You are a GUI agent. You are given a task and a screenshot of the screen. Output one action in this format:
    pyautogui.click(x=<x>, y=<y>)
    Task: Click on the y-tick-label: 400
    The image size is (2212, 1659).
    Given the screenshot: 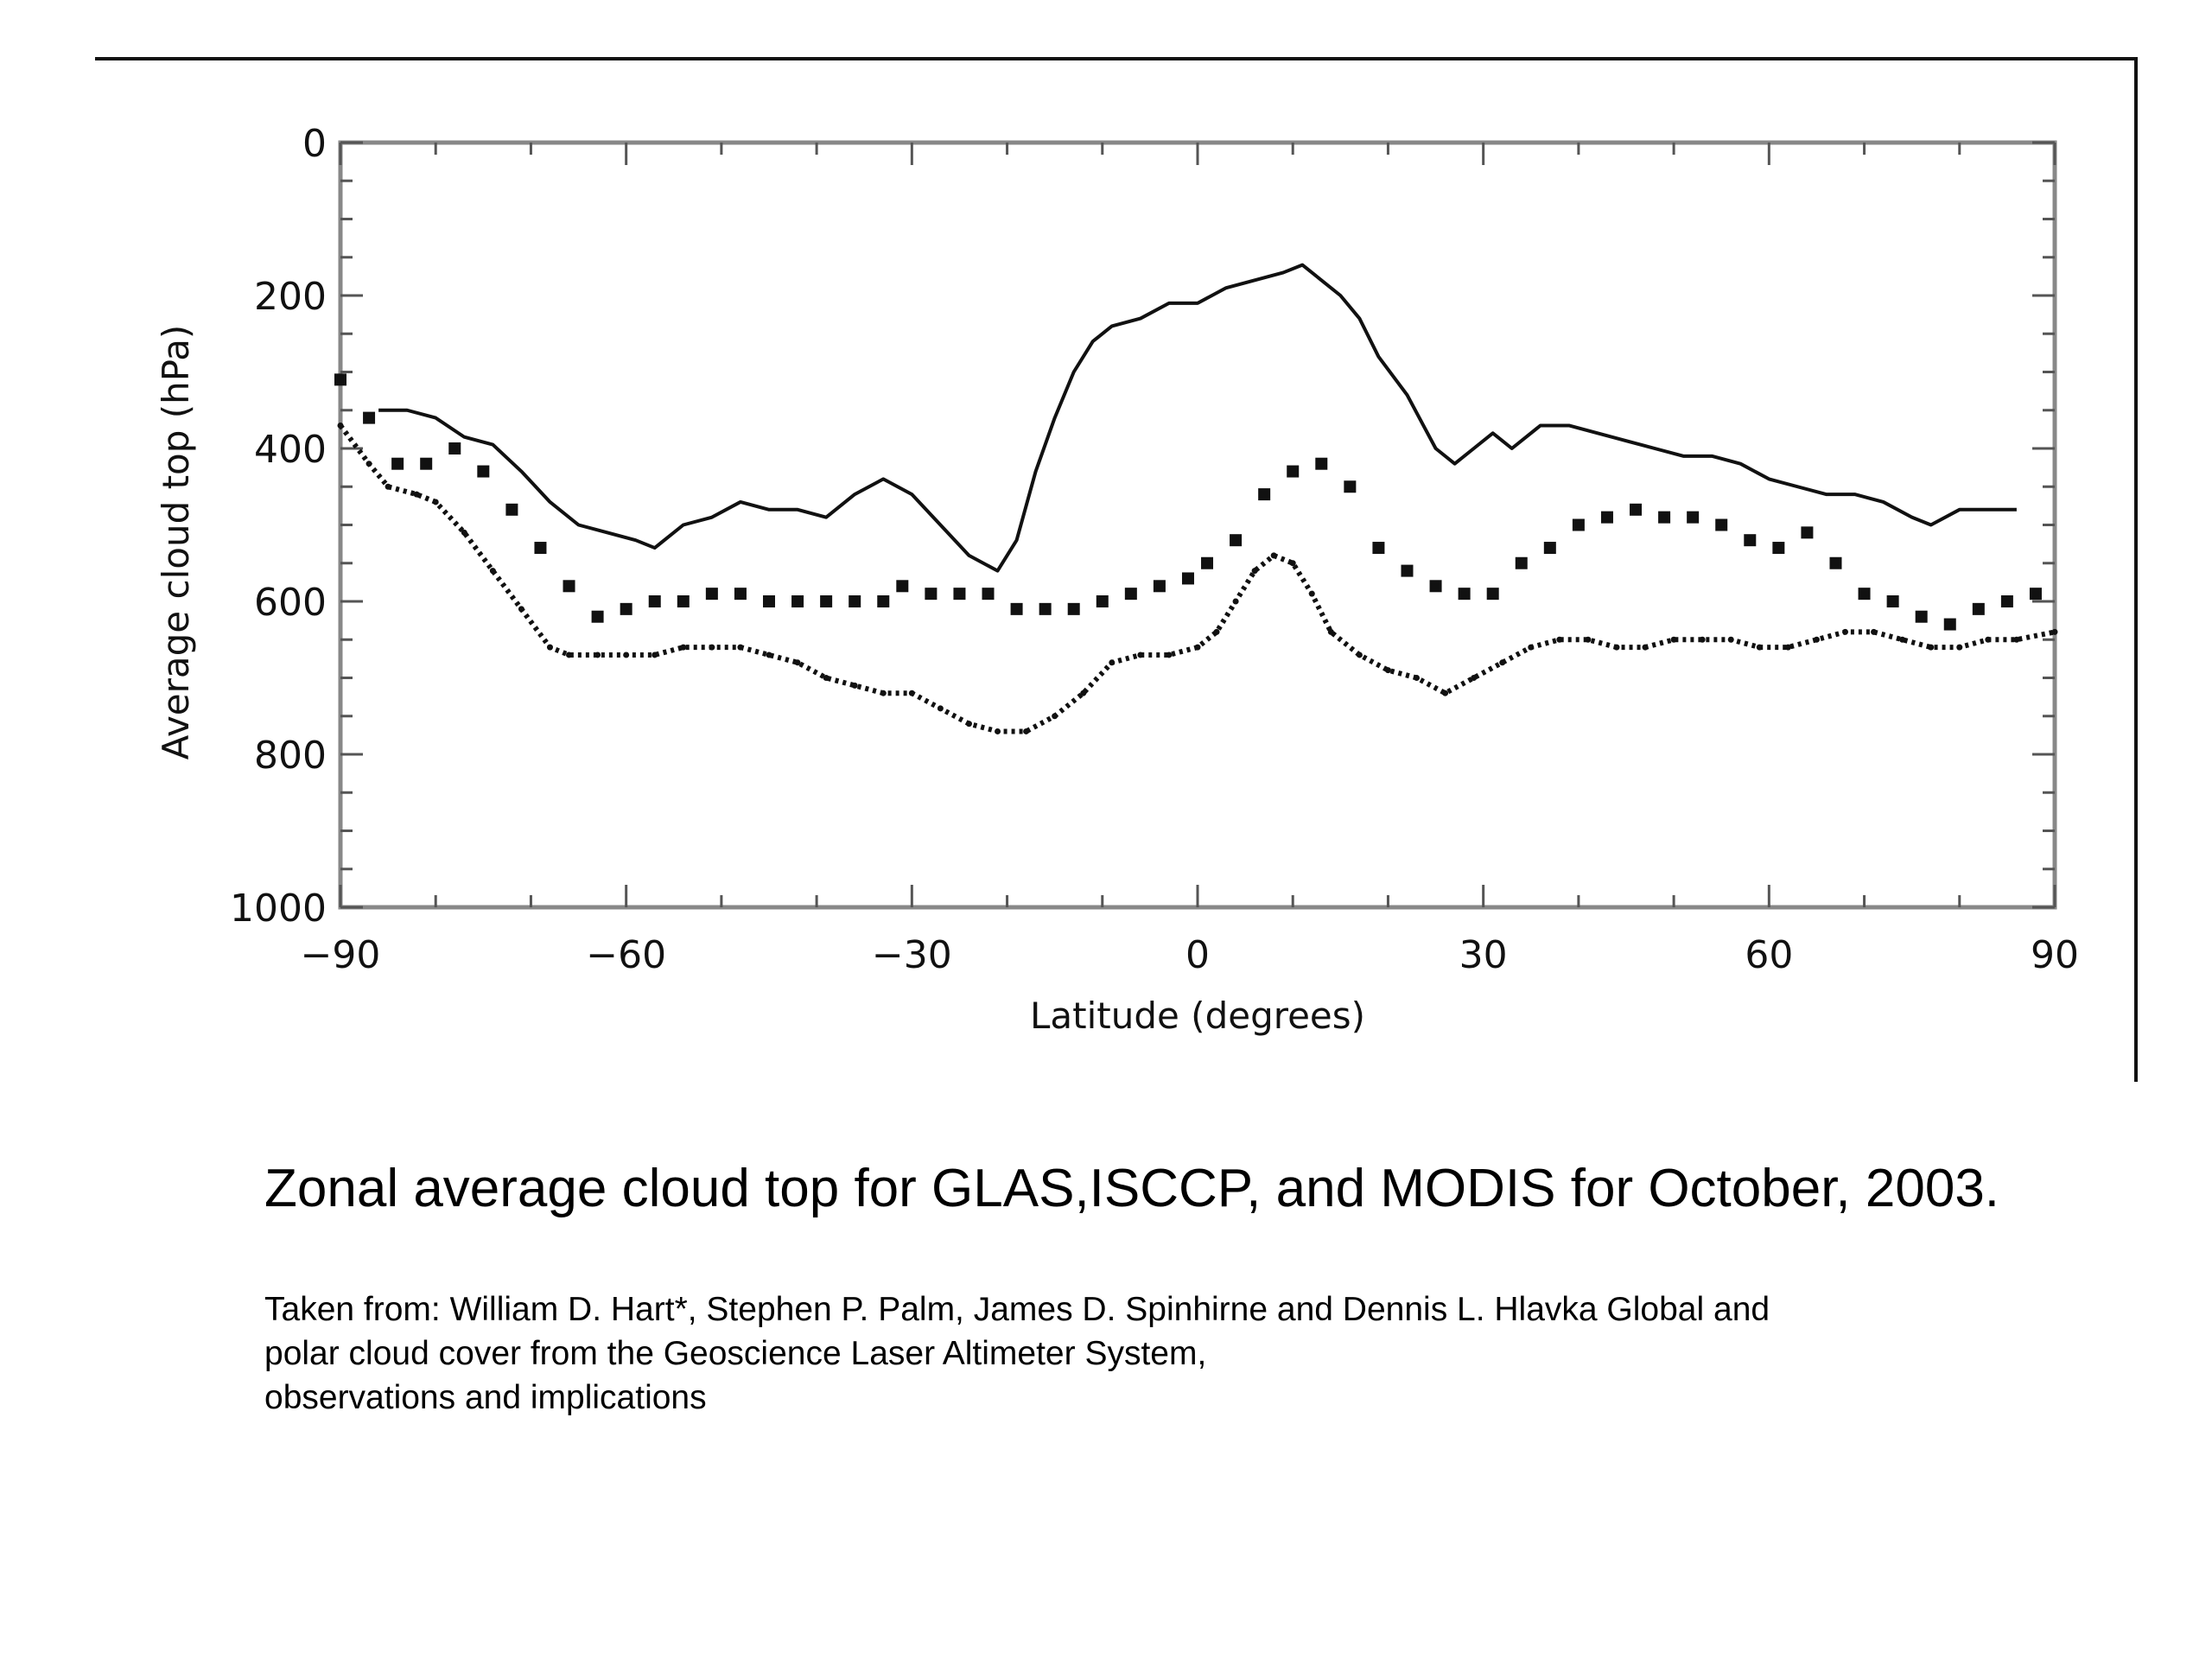 What is the action you would take?
    pyautogui.click(x=290, y=450)
    